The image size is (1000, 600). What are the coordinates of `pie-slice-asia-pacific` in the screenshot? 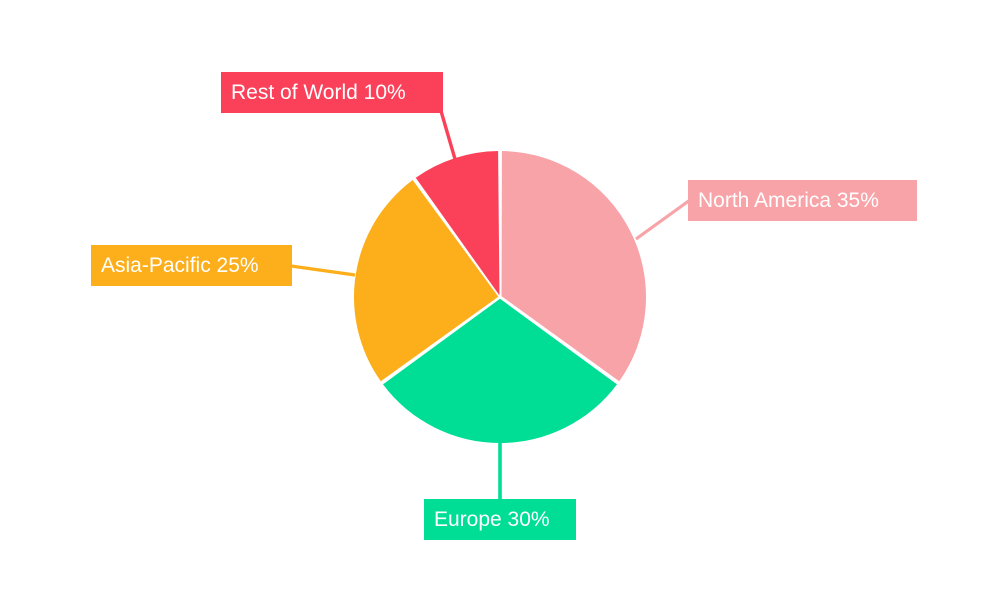 It's located at (426, 281).